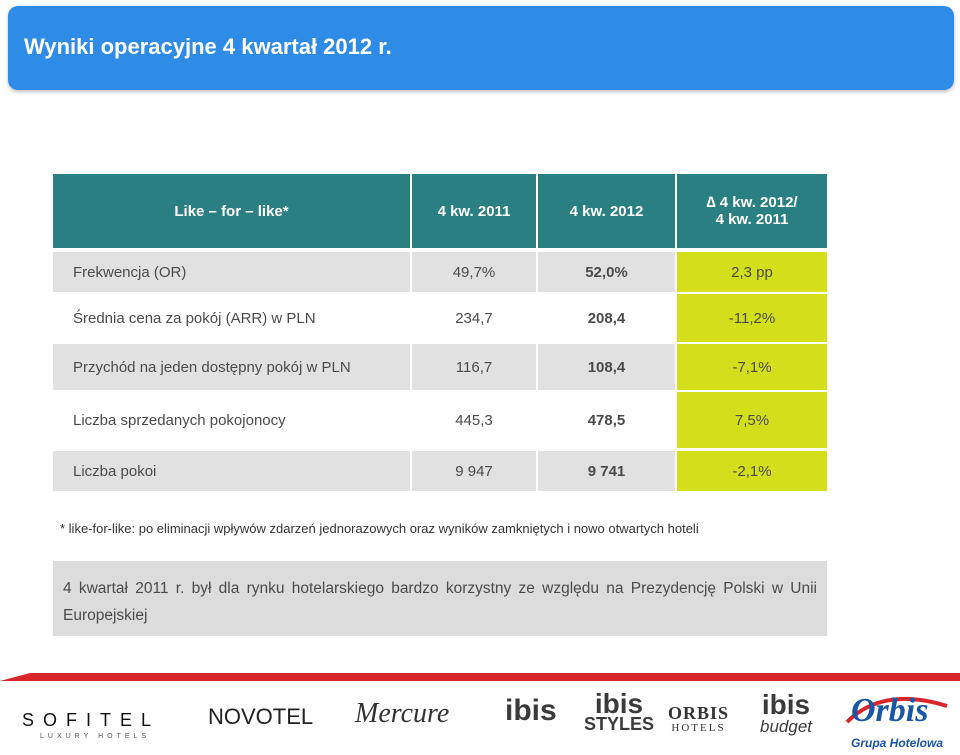 This screenshot has height=755, width=960. What do you see at coordinates (752, 420) in the screenshot?
I see `row-delta: 7,5%` at bounding box center [752, 420].